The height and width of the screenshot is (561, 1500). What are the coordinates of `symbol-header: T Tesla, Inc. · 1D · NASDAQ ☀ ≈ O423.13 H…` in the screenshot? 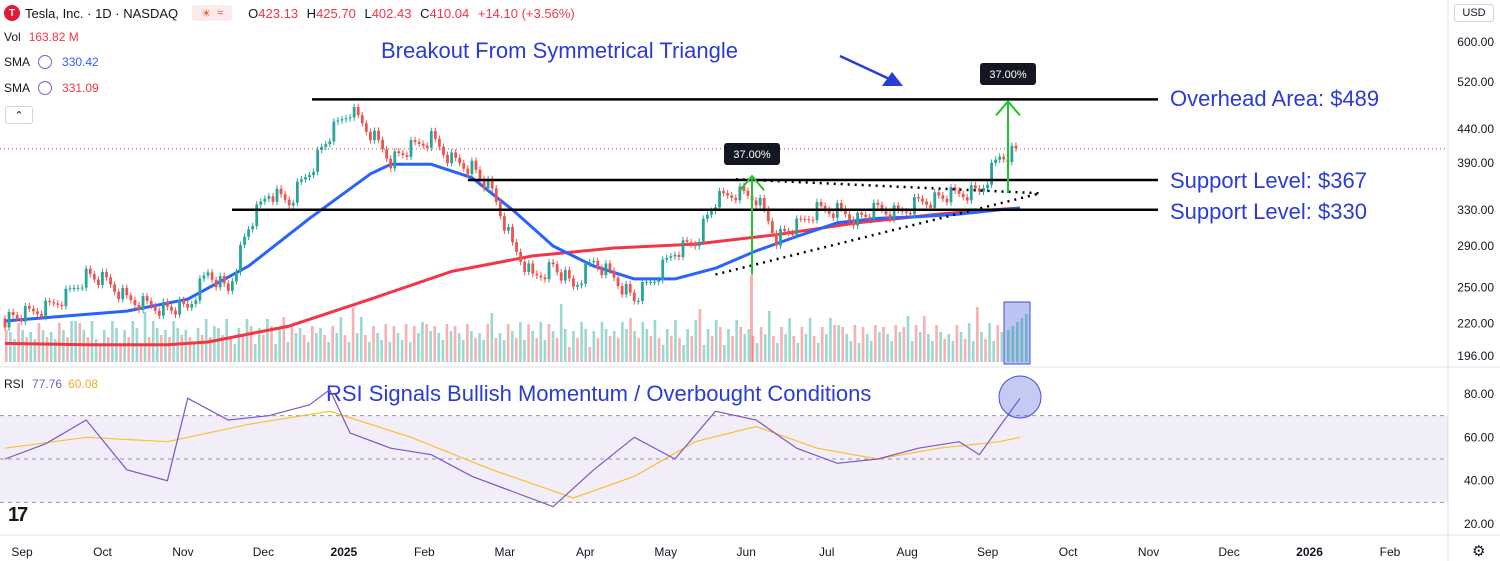 It's located at (292, 13).